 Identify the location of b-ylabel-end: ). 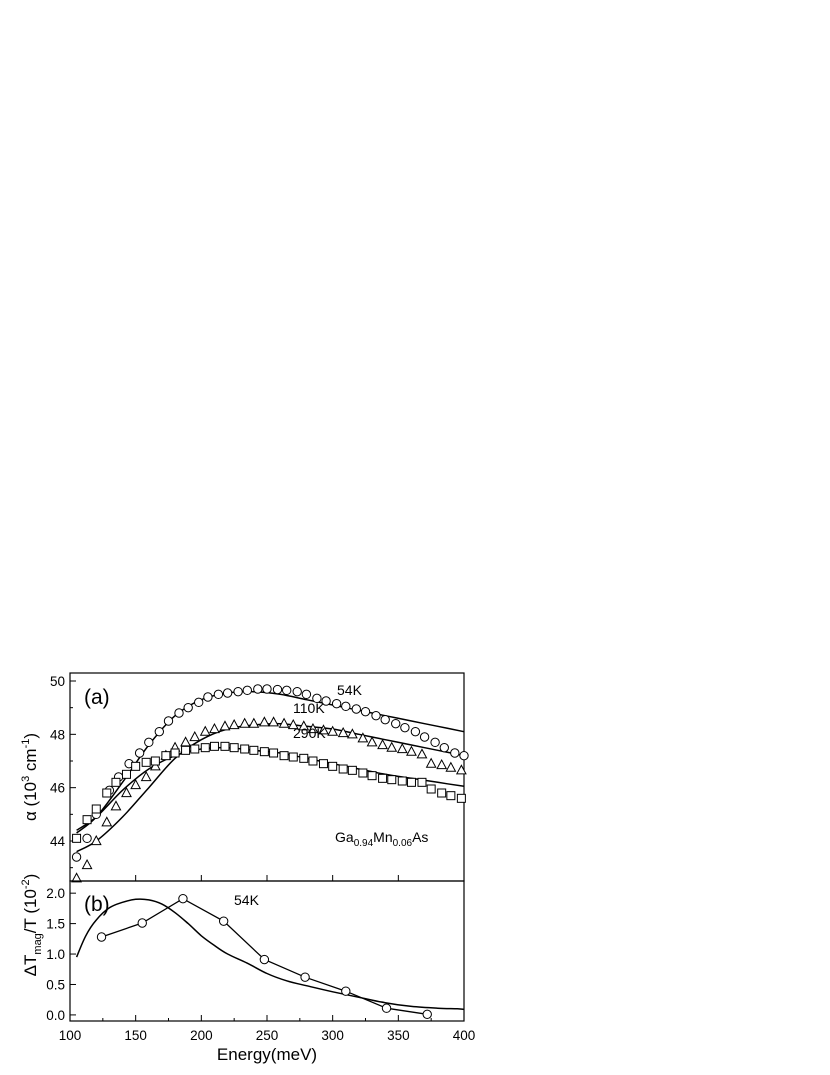
(30, 877).